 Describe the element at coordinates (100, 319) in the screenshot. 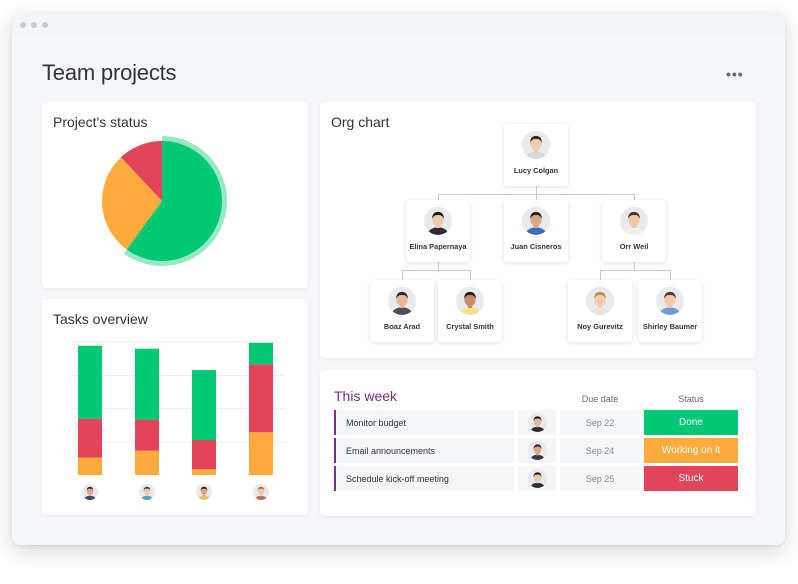

I see `widget-title: Tasks overview` at that location.